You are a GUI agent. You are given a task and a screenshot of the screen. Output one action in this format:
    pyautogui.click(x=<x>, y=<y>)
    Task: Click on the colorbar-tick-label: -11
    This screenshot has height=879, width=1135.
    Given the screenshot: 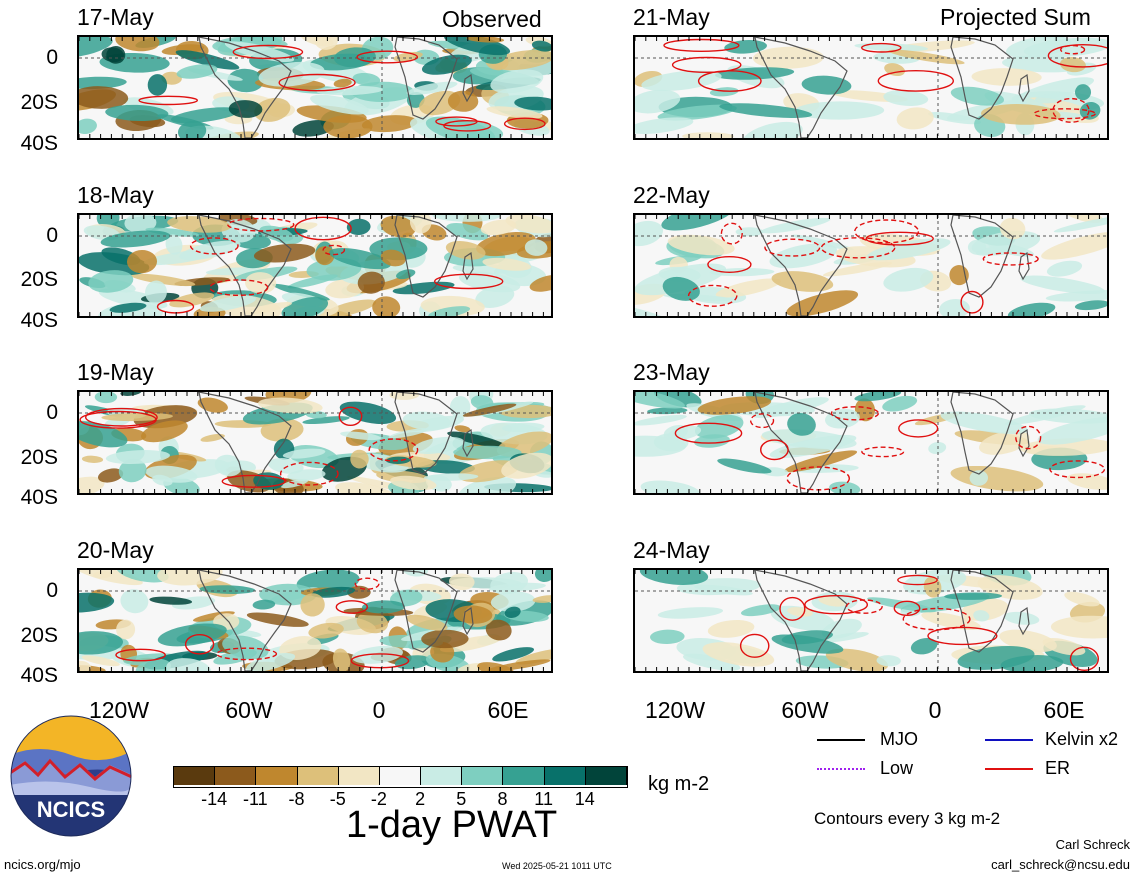 What is the action you would take?
    pyautogui.click(x=255, y=799)
    